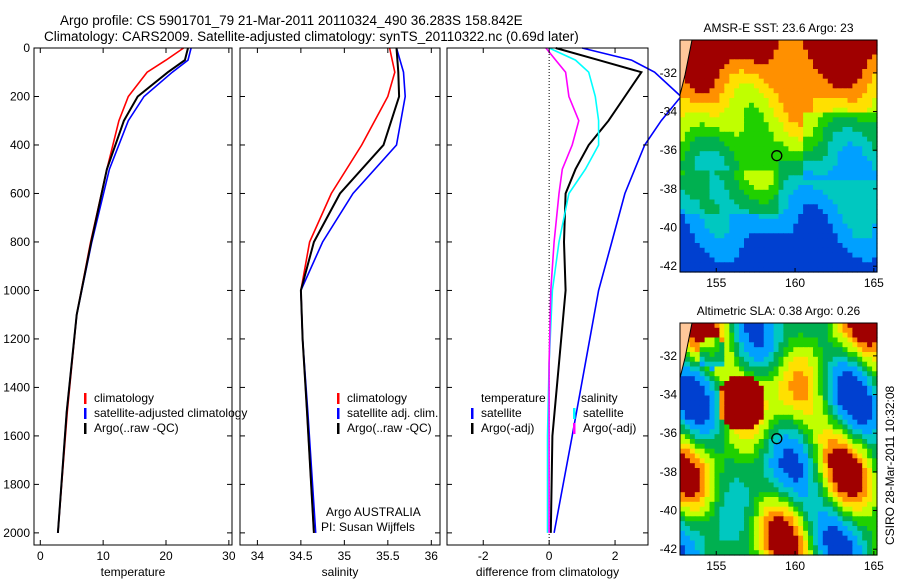 This screenshot has width=900, height=580. Describe the element at coordinates (16, 436) in the screenshot. I see `y-tick-label: 1600` at that location.